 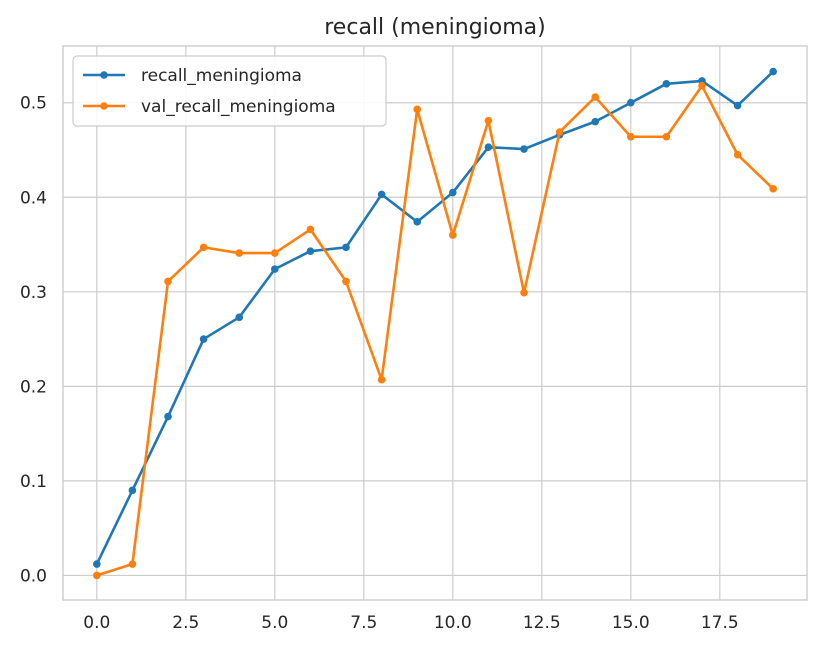 What do you see at coordinates (33, 198) in the screenshot?
I see `y-tick-label: 0.4` at bounding box center [33, 198].